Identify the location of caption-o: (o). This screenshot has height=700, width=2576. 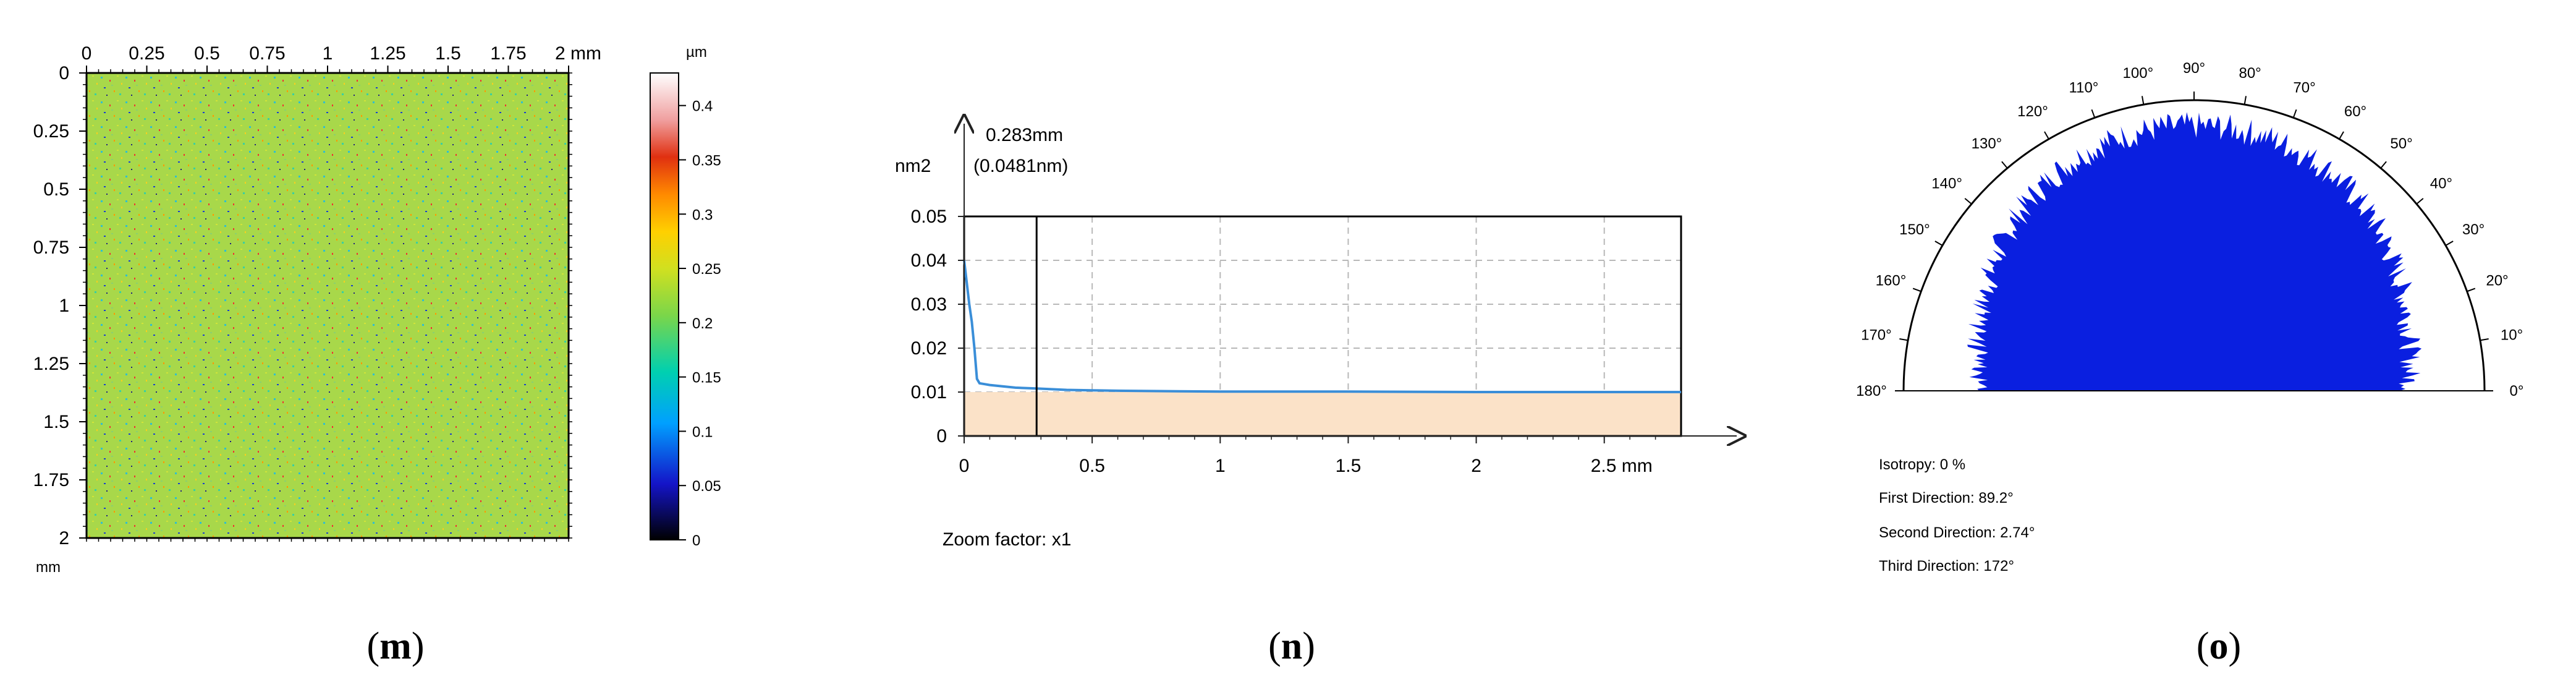
(2219, 646).